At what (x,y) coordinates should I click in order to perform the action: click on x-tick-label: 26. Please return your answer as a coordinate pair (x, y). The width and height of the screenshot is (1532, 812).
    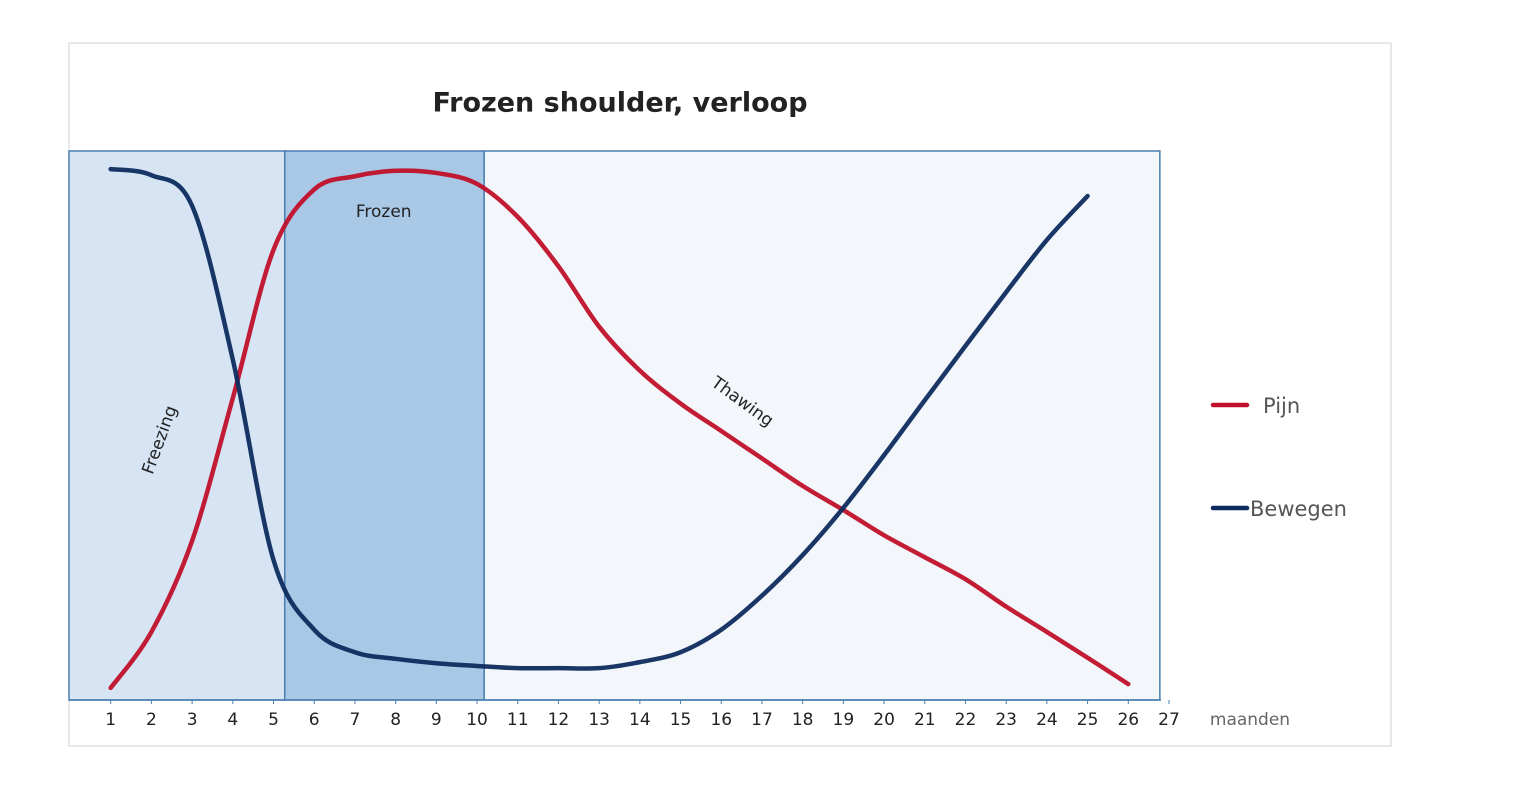
    Looking at the image, I should click on (1128, 720).